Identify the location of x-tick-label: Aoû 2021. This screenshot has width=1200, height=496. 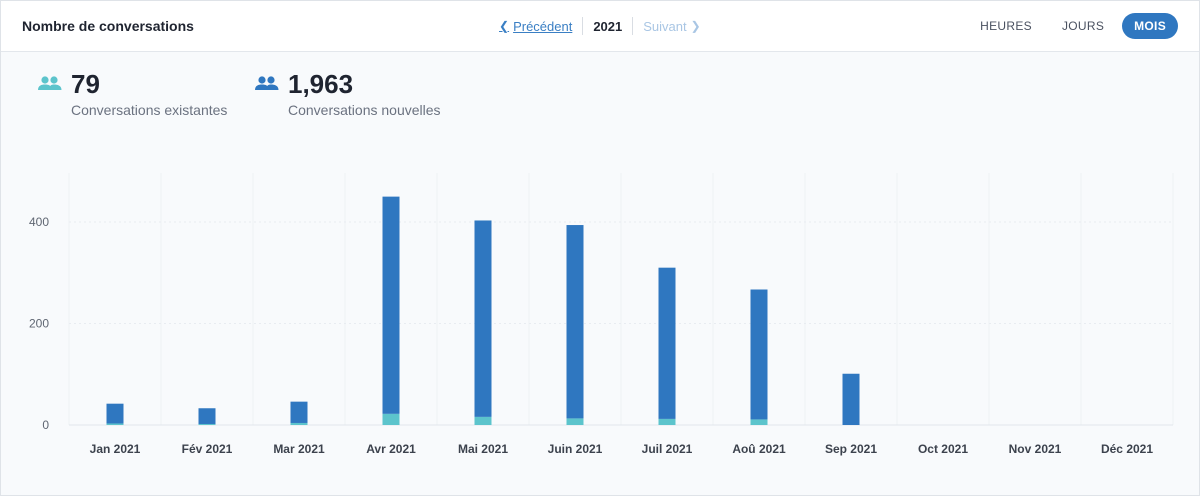
(759, 449).